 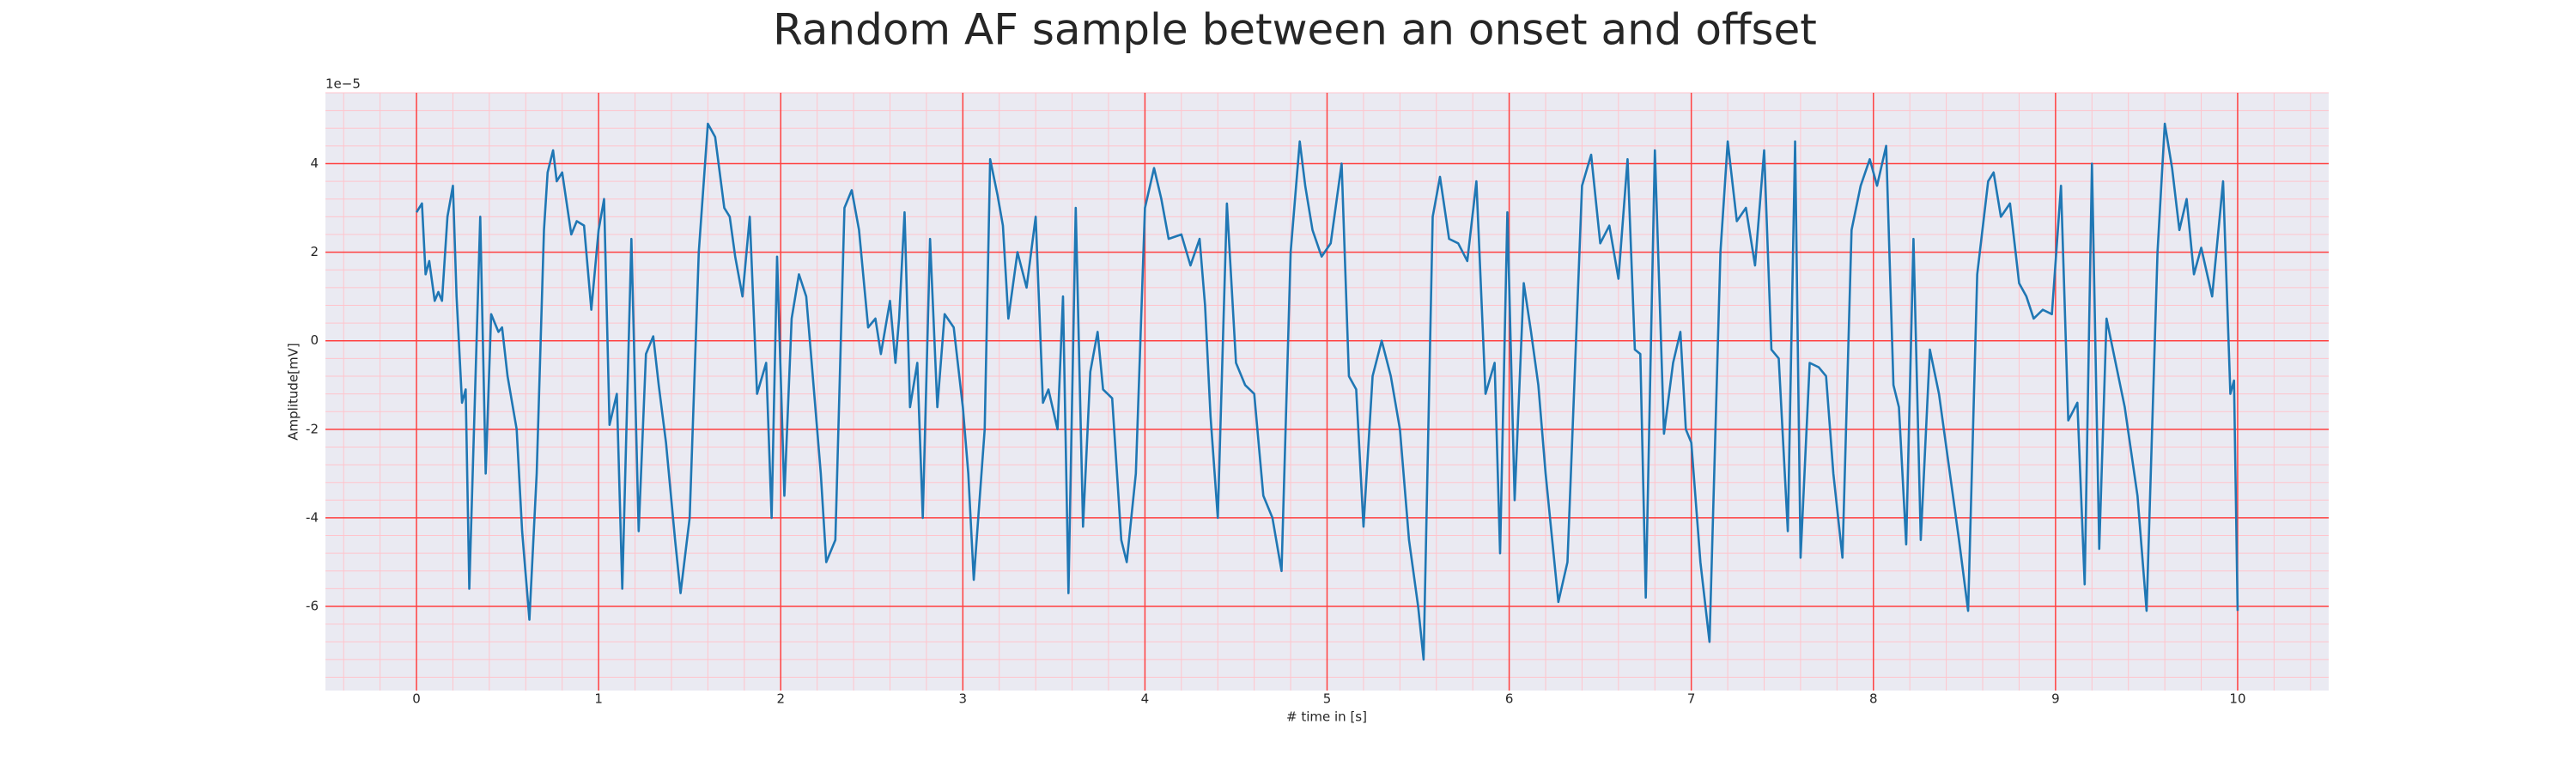 What do you see at coordinates (1145, 699) in the screenshot?
I see `x-tick-label: 4` at bounding box center [1145, 699].